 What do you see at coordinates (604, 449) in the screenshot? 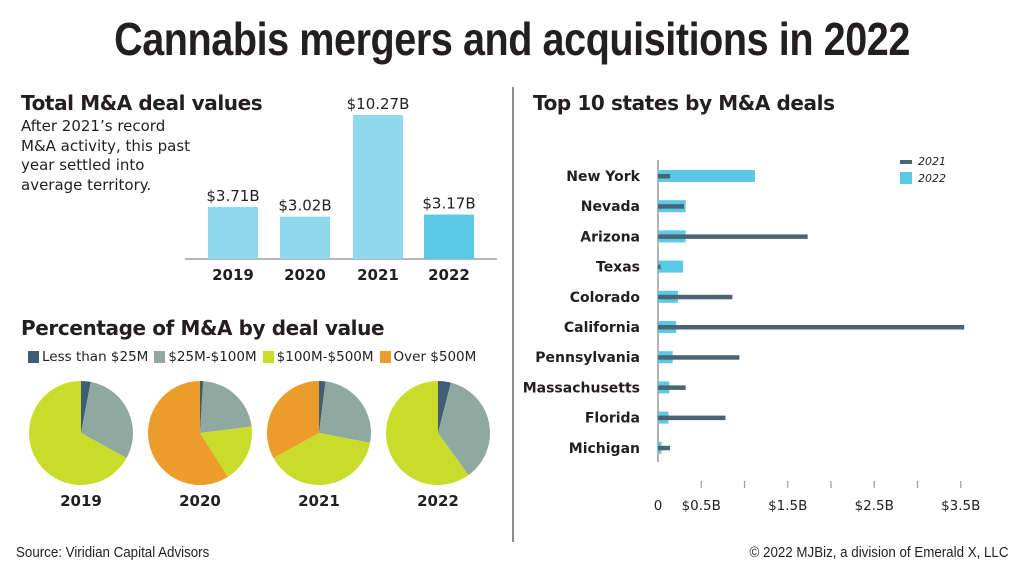
I see `state-label: Michigan` at bounding box center [604, 449].